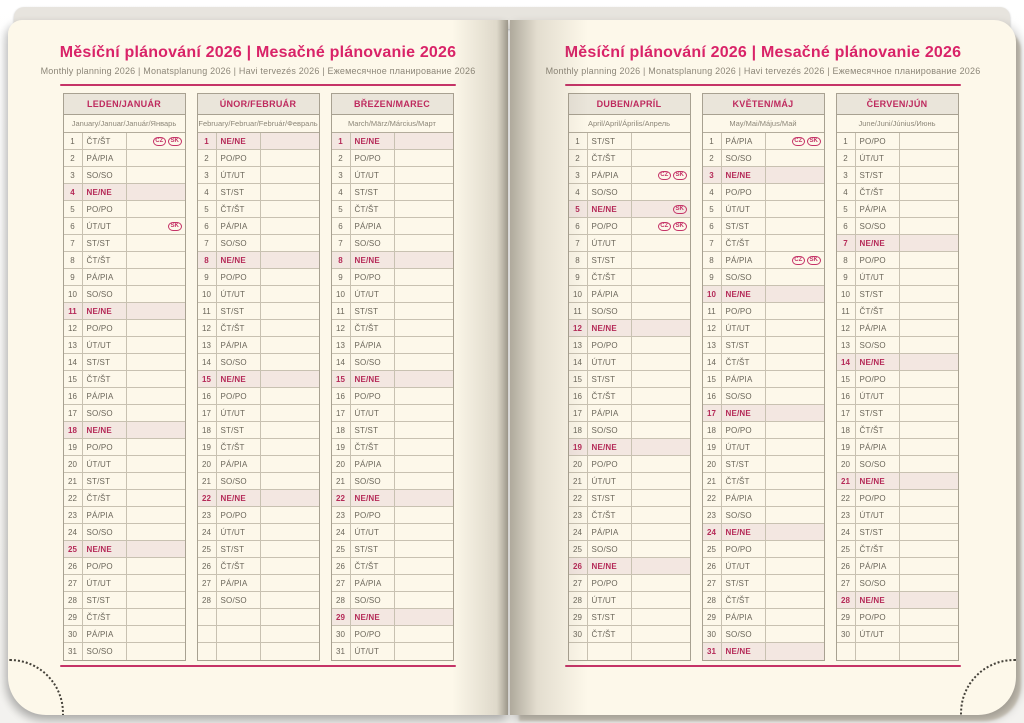 The height and width of the screenshot is (723, 1024). Describe the element at coordinates (258, 651) in the screenshot. I see `empty-day-row` at that location.